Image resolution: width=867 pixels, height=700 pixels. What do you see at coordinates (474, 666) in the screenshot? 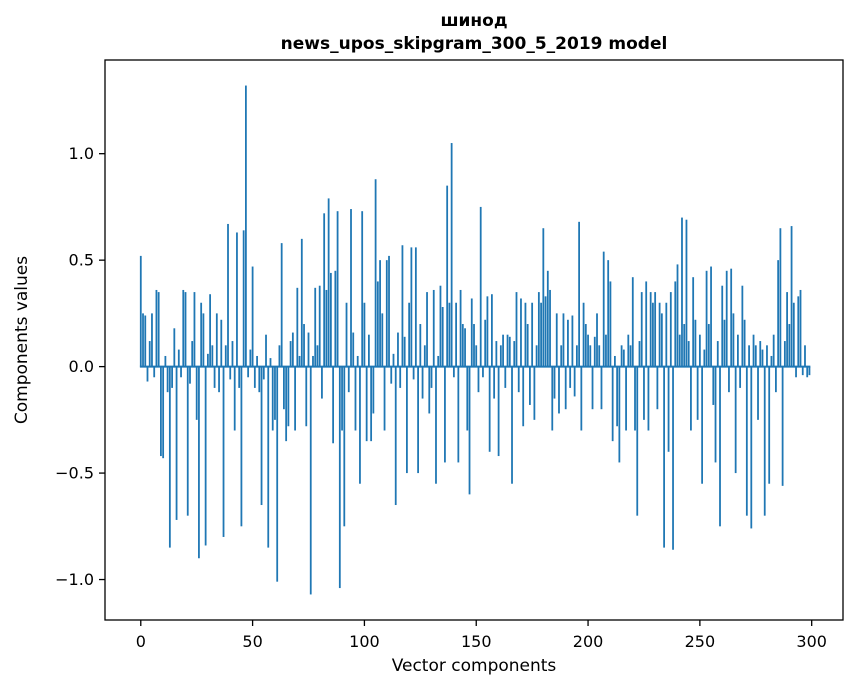
I see `x-axis-label: Vector components` at bounding box center [474, 666].